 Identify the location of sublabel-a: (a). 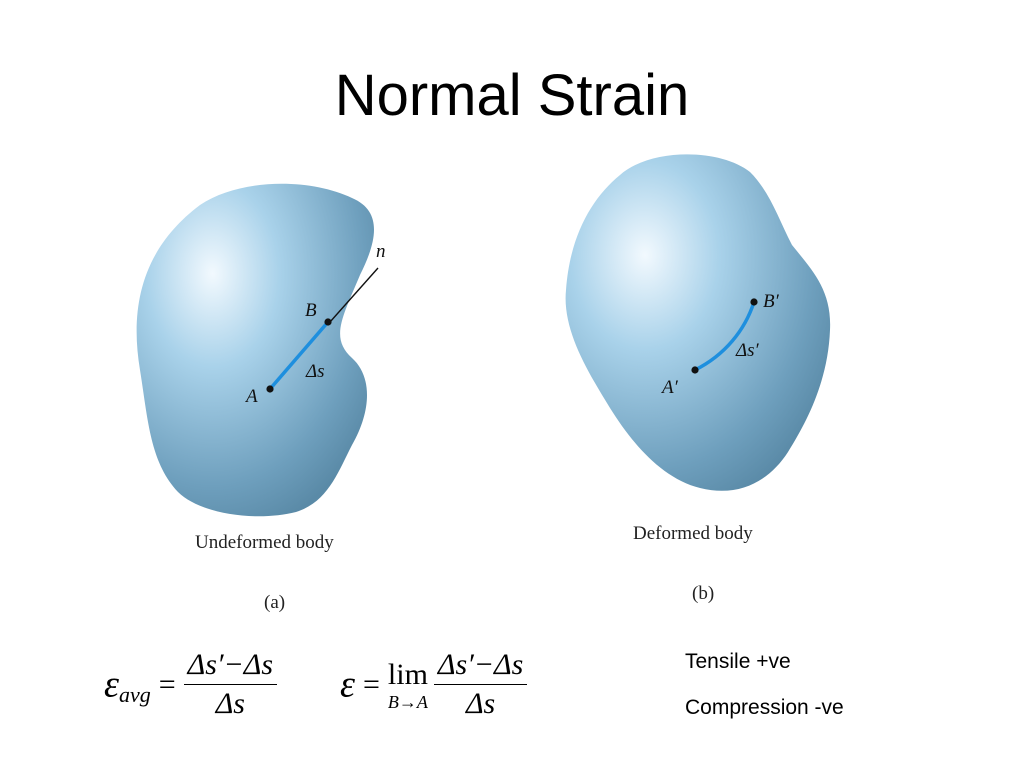
(275, 602).